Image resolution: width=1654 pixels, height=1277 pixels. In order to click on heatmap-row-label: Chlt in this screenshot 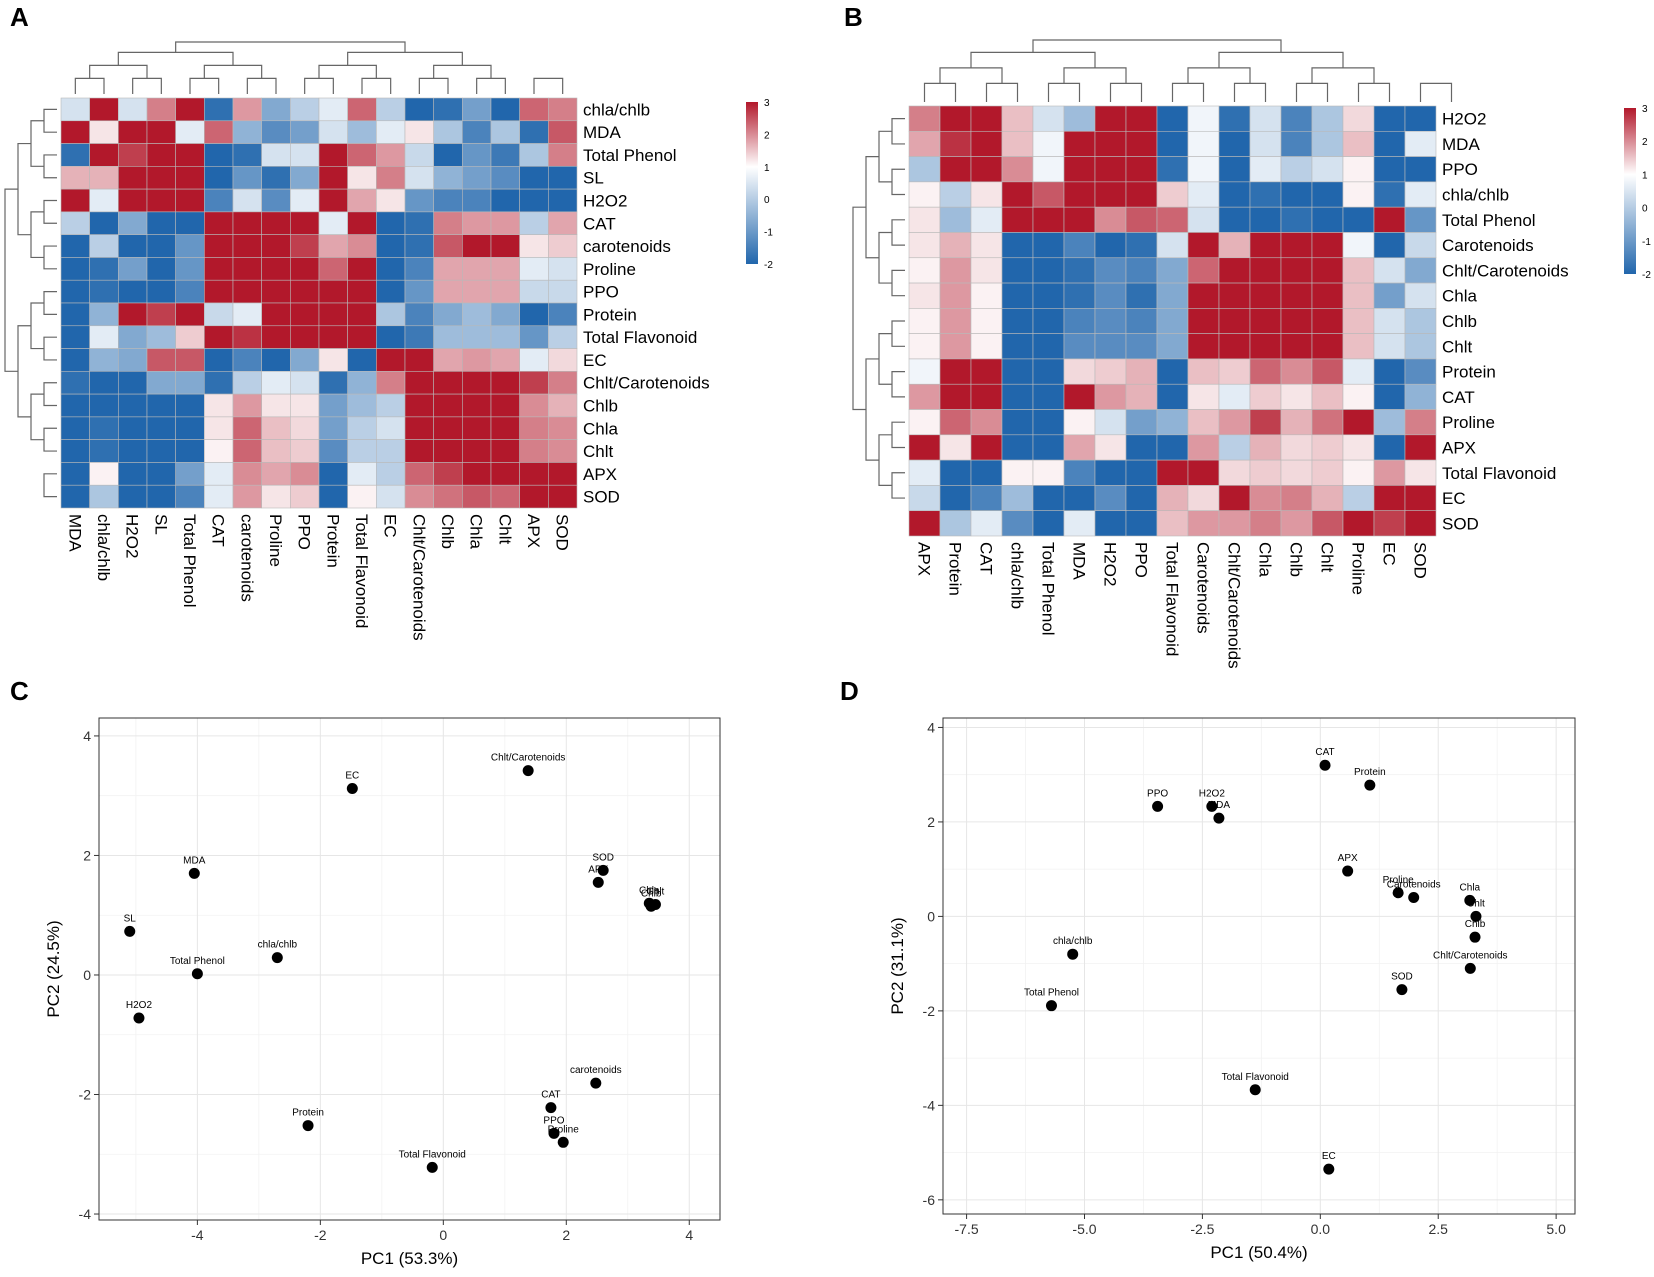, I will do `click(1457, 346)`.